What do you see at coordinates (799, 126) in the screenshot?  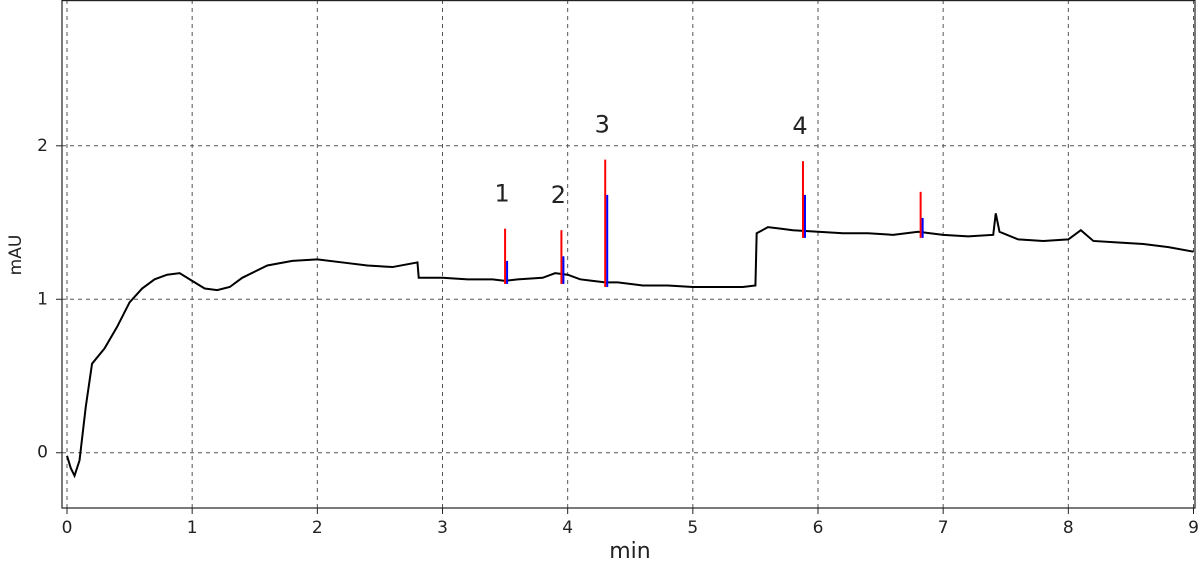 I see `peak-label: 4` at bounding box center [799, 126].